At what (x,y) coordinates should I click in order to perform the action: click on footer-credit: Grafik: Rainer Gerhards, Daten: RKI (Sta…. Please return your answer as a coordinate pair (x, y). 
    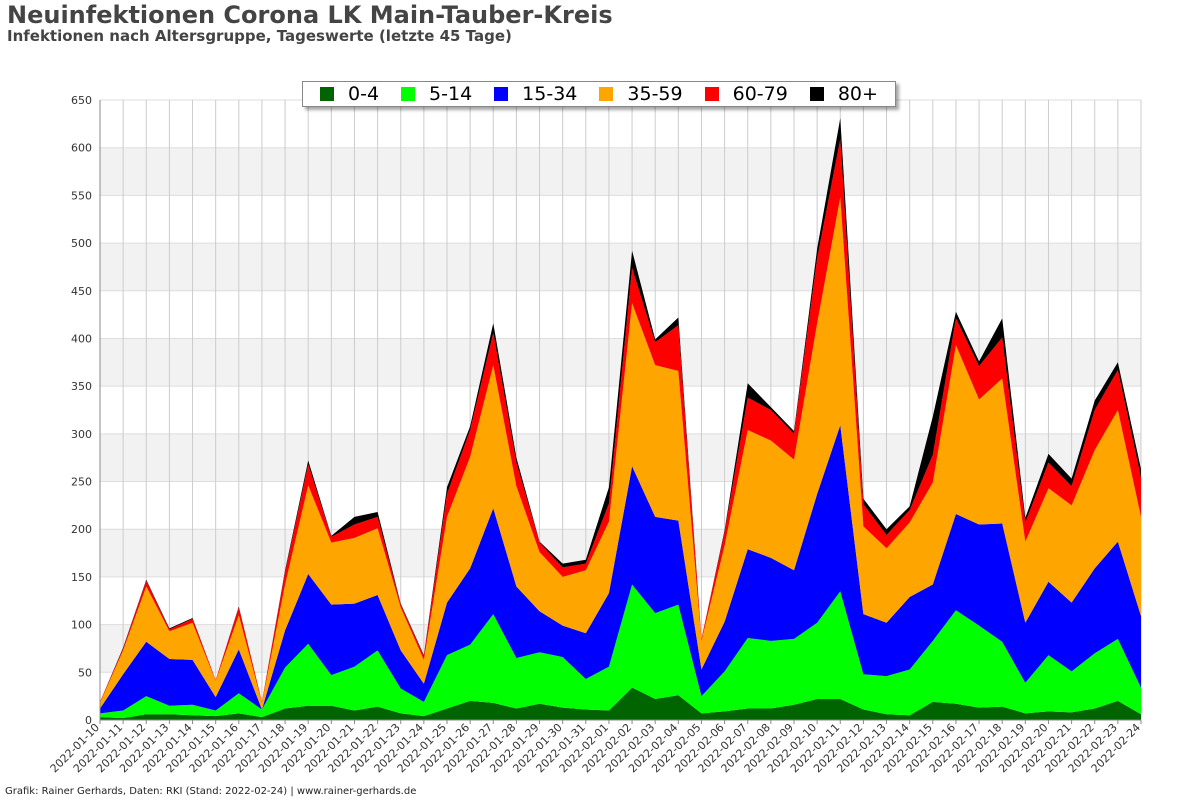
    Looking at the image, I should click on (211, 791).